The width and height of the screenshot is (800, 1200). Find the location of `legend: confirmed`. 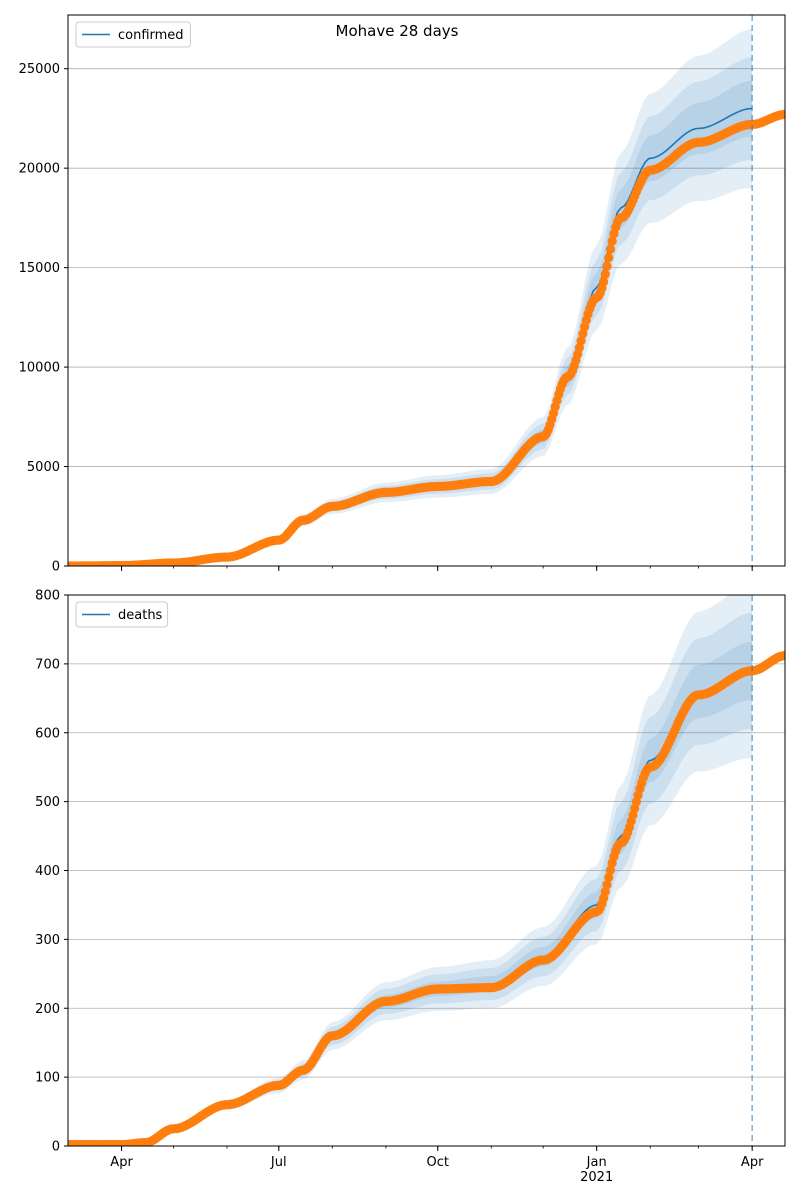

legend: confirmed is located at coordinates (133, 34).